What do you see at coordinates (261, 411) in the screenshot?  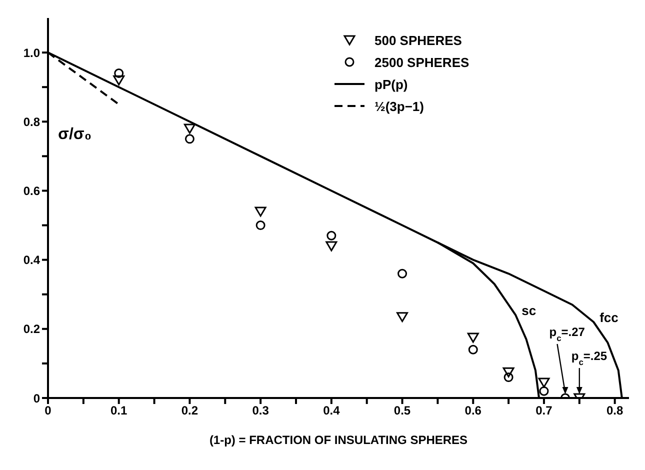 I see `x-tick-label: 0.3` at bounding box center [261, 411].